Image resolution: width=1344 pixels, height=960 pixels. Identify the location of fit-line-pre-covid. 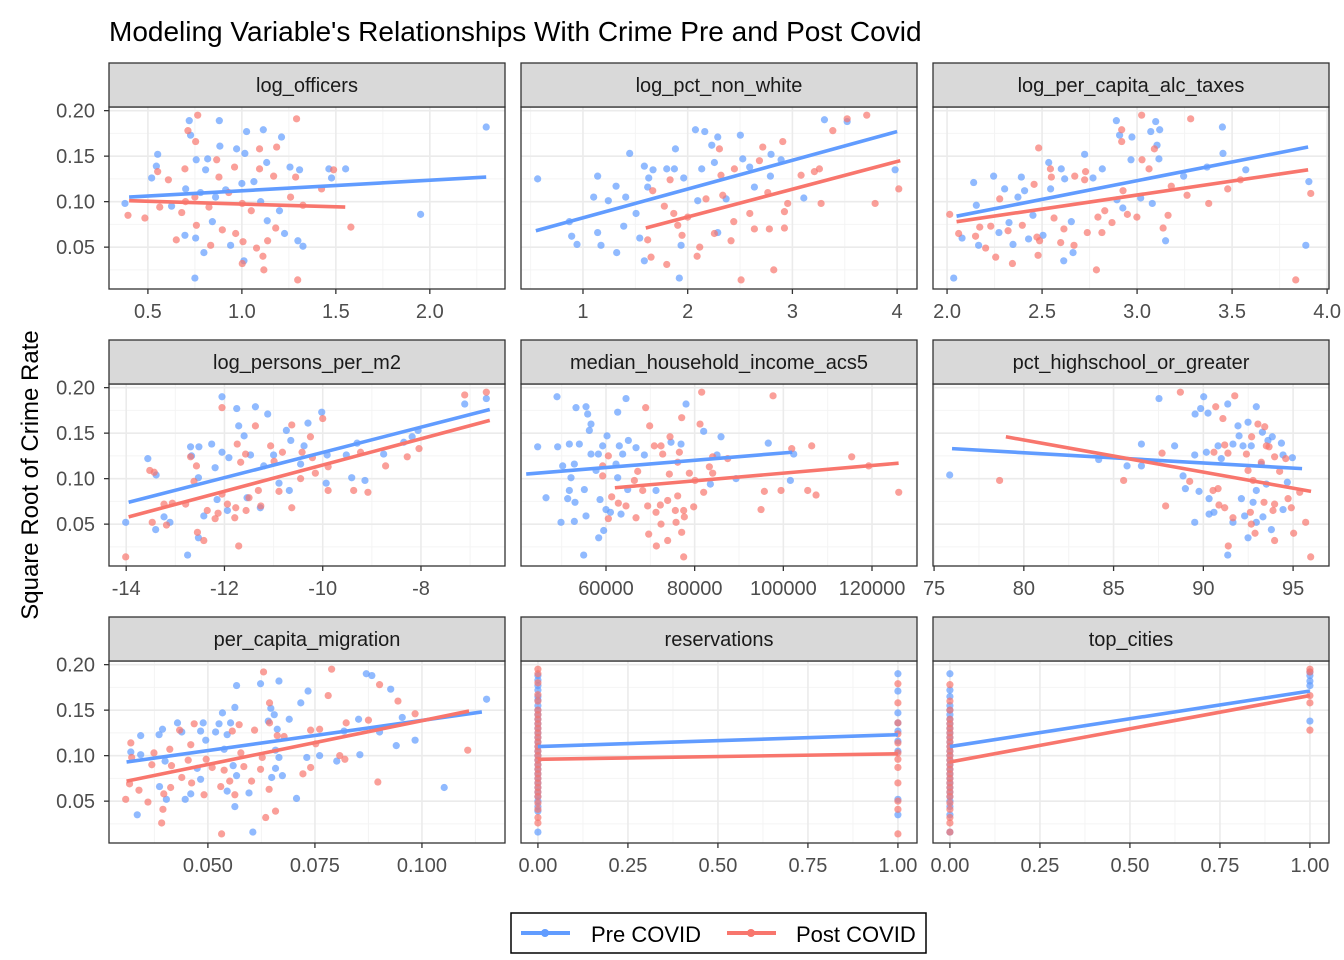
(1132, 181).